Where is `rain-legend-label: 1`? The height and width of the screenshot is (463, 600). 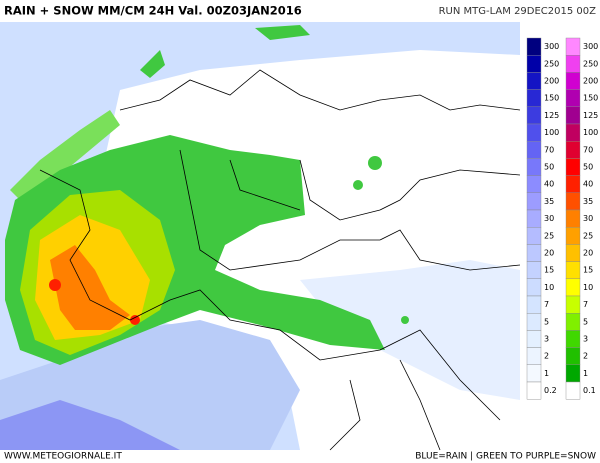
rain-legend-label: 1 is located at coordinates (546, 373).